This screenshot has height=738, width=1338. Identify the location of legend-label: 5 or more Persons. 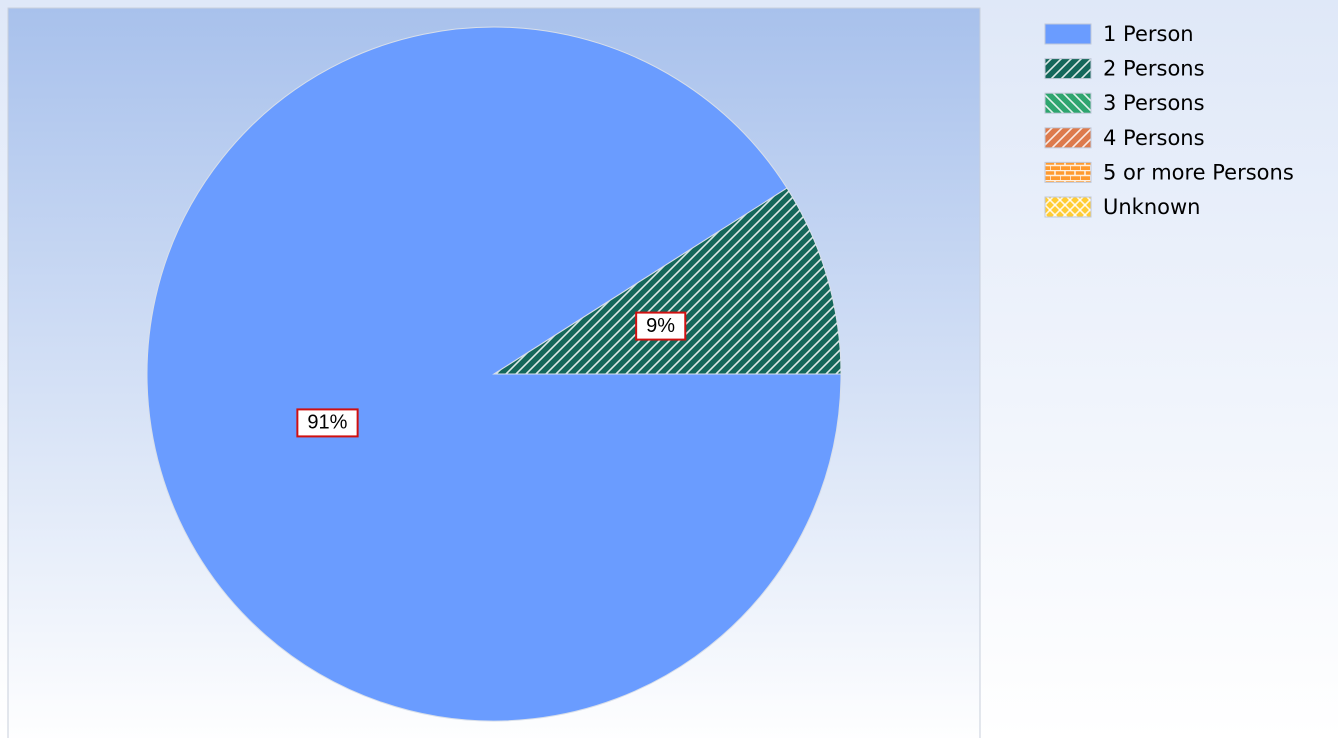
(1198, 172).